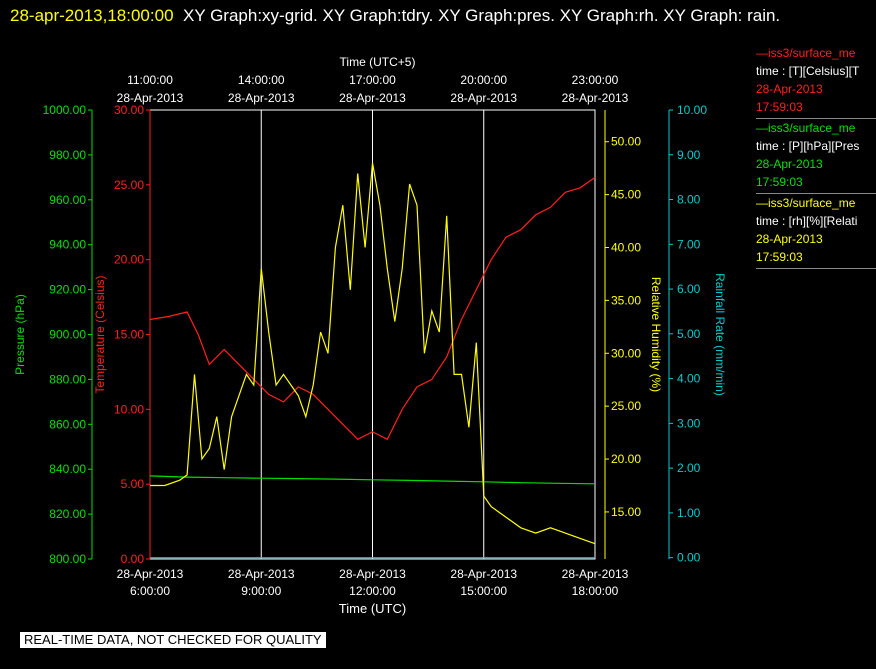  What do you see at coordinates (626, 512) in the screenshot?
I see `rh-tick-label: 15.00` at bounding box center [626, 512].